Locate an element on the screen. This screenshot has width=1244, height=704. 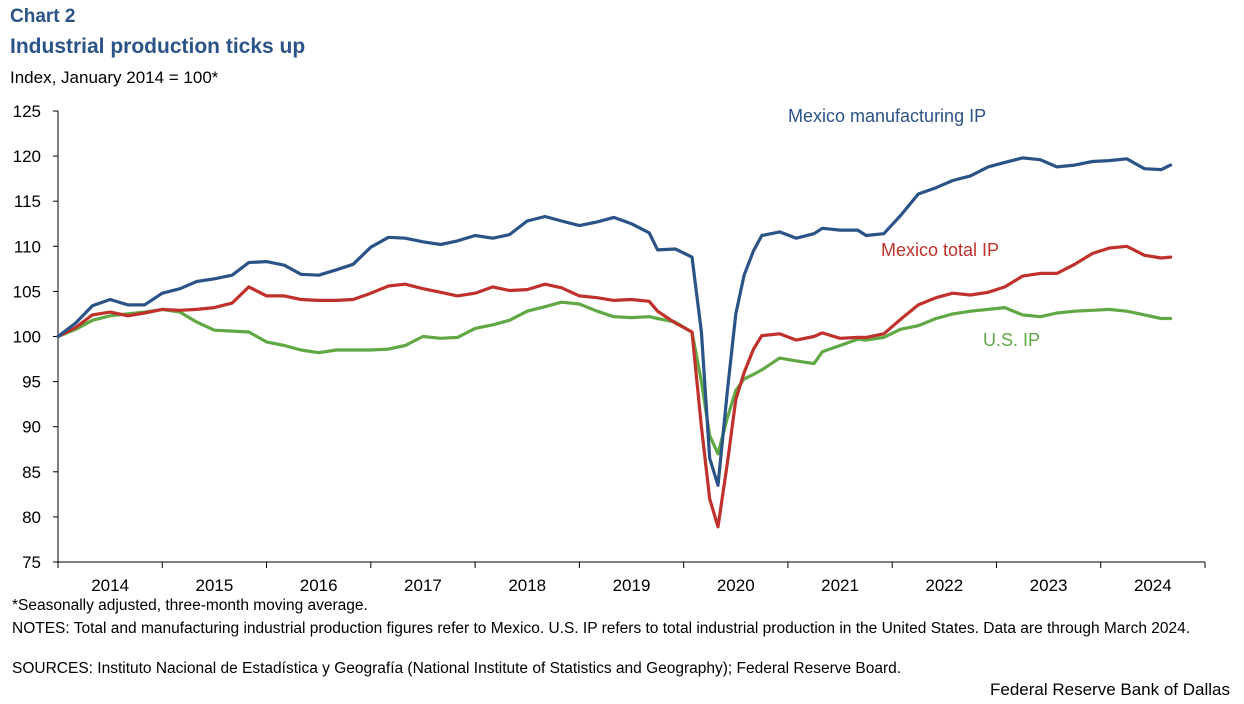
x-tick-label: 2020 is located at coordinates (736, 585).